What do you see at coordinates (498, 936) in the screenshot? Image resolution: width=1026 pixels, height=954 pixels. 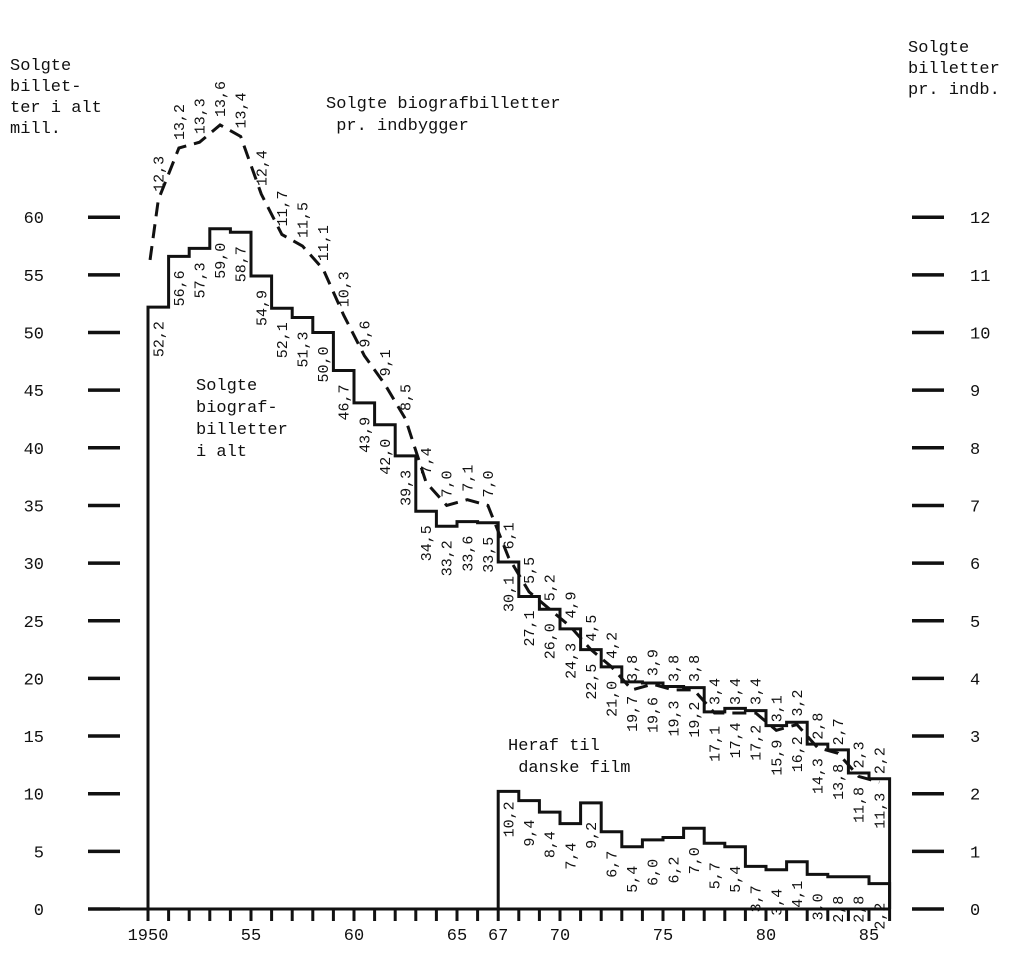 I see `x-tick-label: 67` at bounding box center [498, 936].